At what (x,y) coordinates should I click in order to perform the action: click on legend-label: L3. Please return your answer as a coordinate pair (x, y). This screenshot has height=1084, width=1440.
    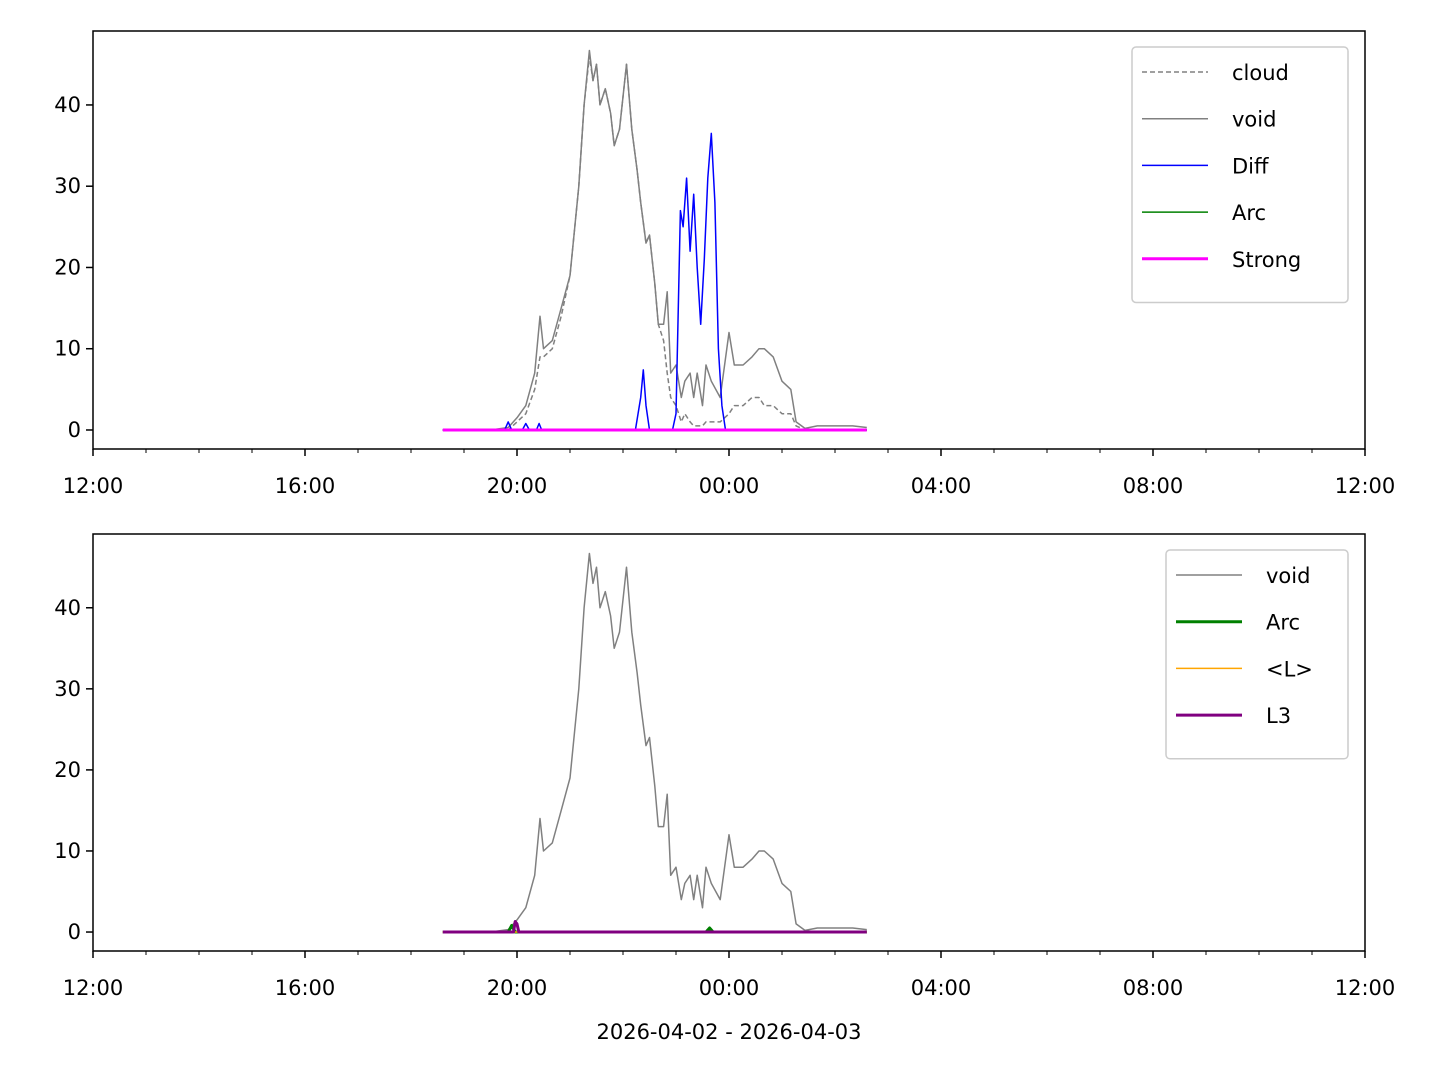
    Looking at the image, I should click on (1278, 716).